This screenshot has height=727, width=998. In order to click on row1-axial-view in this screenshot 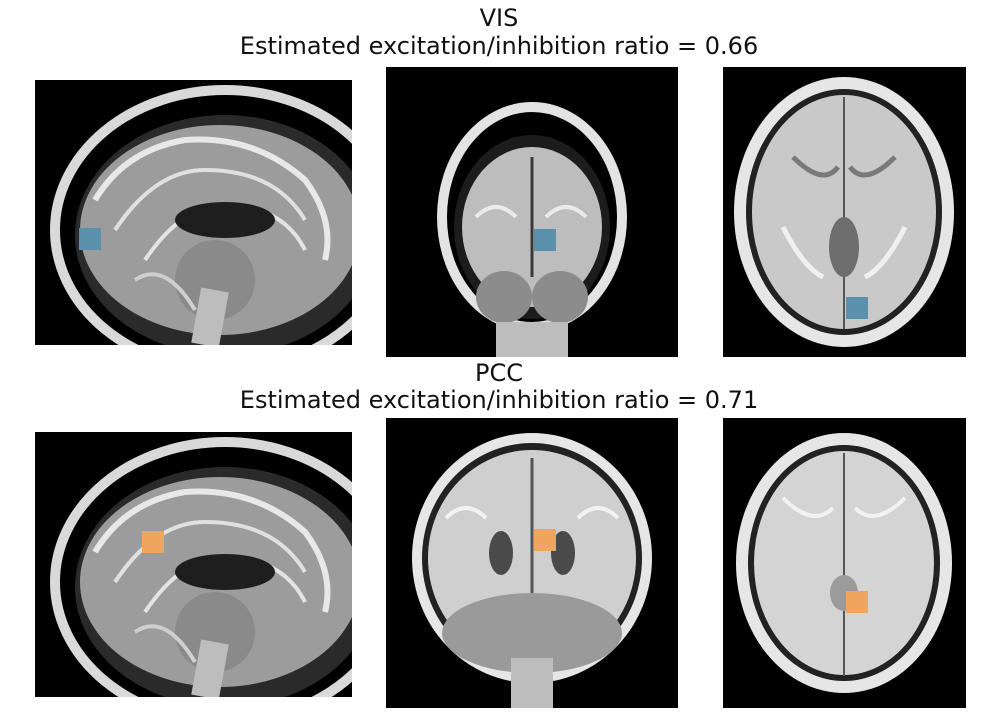, I will do `click(844, 212)`.